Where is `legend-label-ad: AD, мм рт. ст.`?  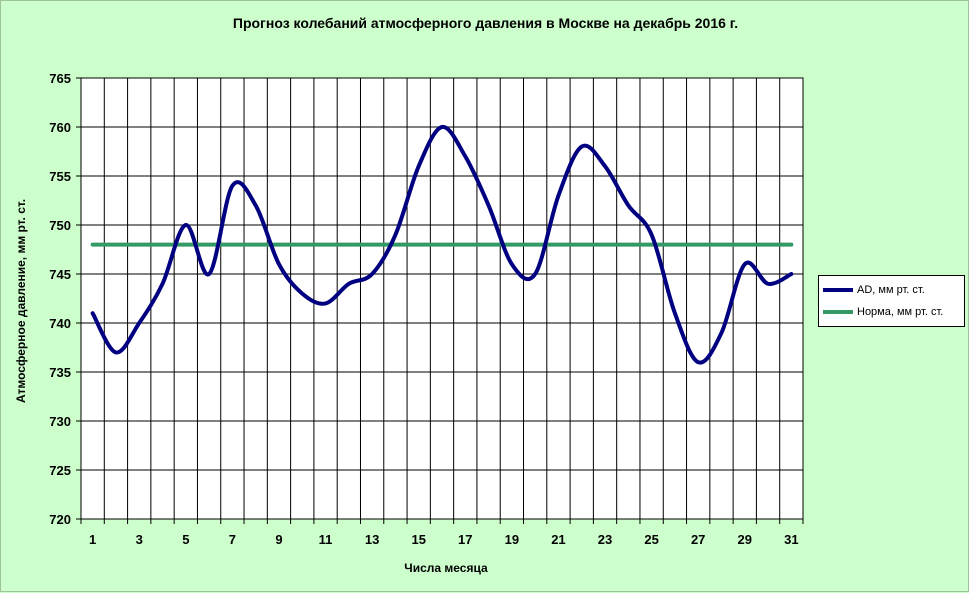
legend-label-ad: AD, мм рт. ст. is located at coordinates (891, 290).